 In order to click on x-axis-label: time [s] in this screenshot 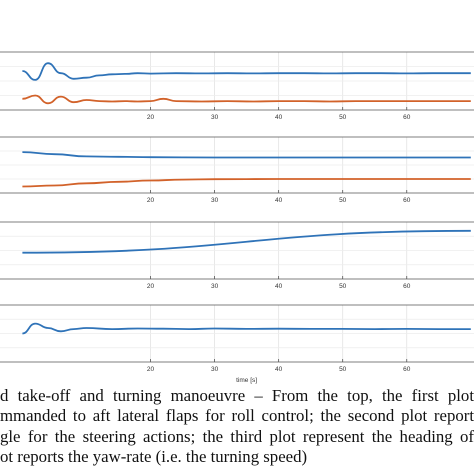, I will do `click(246, 380)`.